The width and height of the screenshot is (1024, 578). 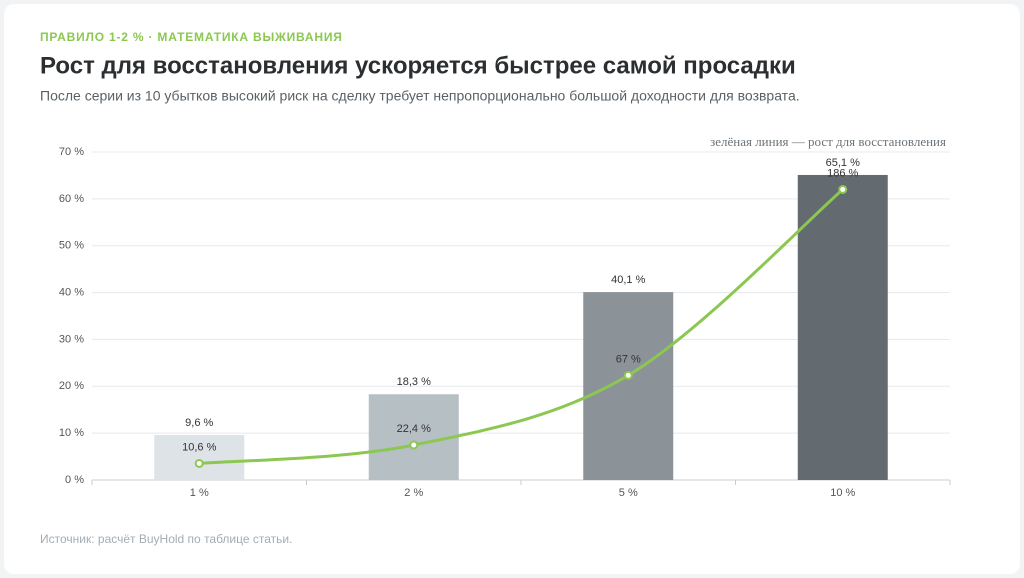 I want to click on bar-value-label: 9,6 %, so click(x=199, y=423).